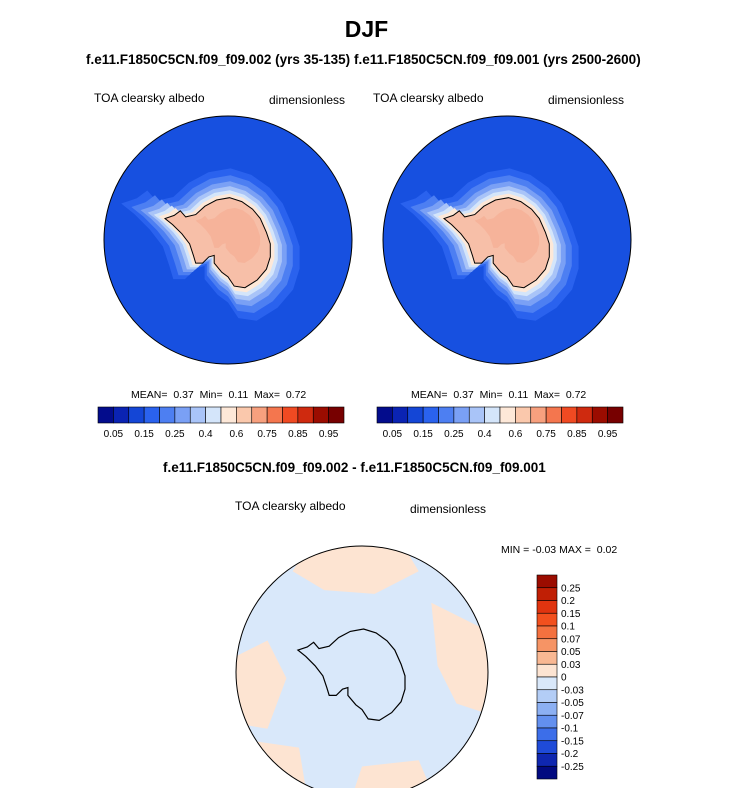  What do you see at coordinates (515, 550) in the screenshot?
I see `panel-3-min-label: MIN =` at bounding box center [515, 550].